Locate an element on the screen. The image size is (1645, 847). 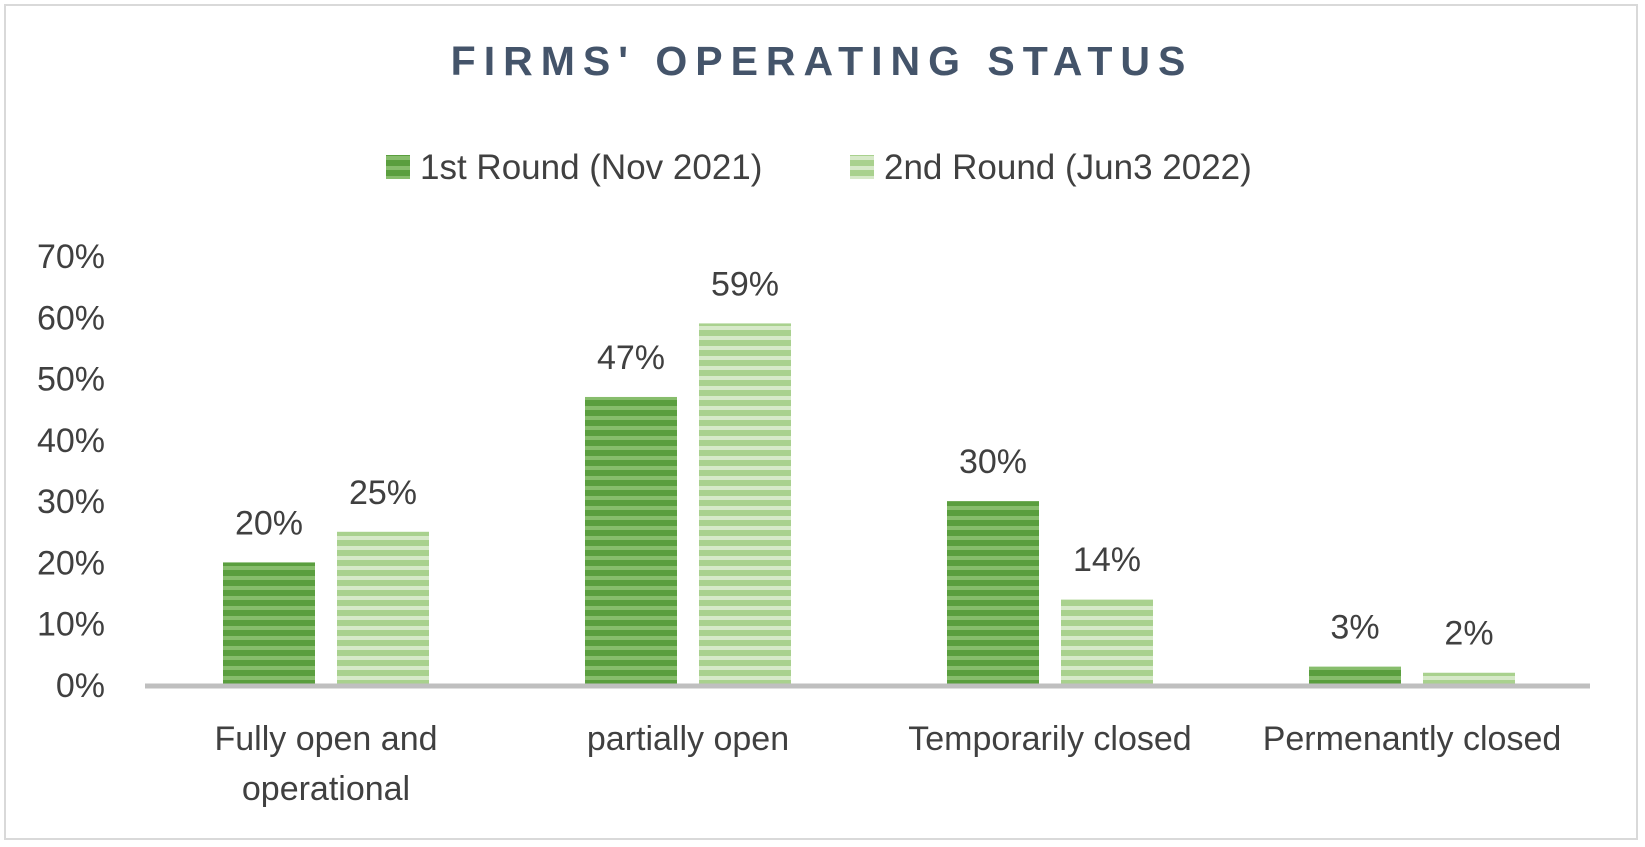
y-axis: 0% 10% 20% 30% 40% 50% 60% 70% is located at coordinates (71, 471).